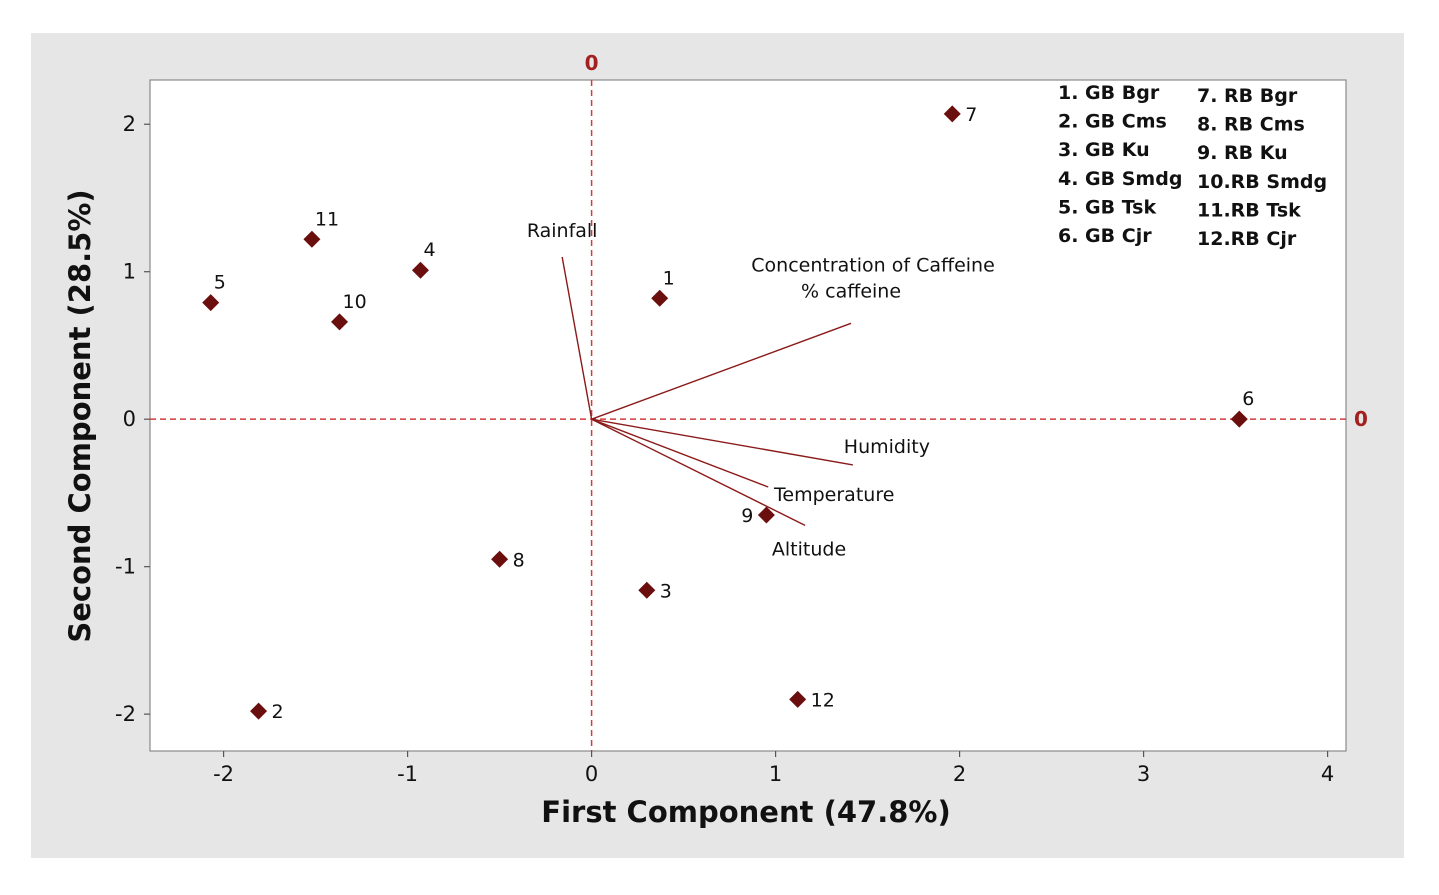 The height and width of the screenshot is (895, 1439). I want to click on legend-entry: 7. RB Bgr, so click(1247, 96).